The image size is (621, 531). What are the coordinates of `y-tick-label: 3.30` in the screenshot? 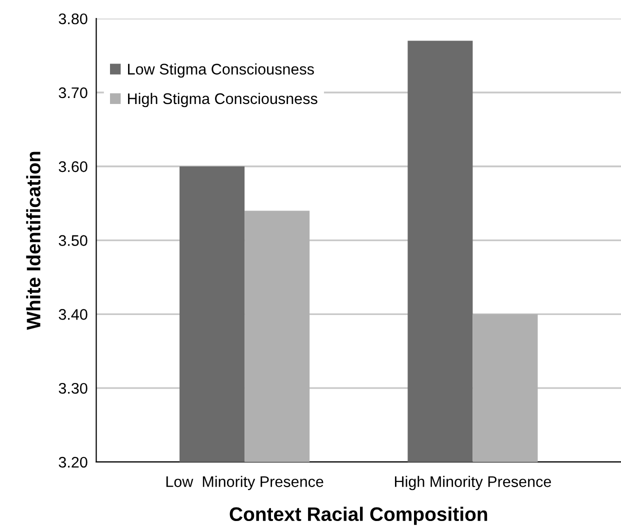 It's located at (73, 388).